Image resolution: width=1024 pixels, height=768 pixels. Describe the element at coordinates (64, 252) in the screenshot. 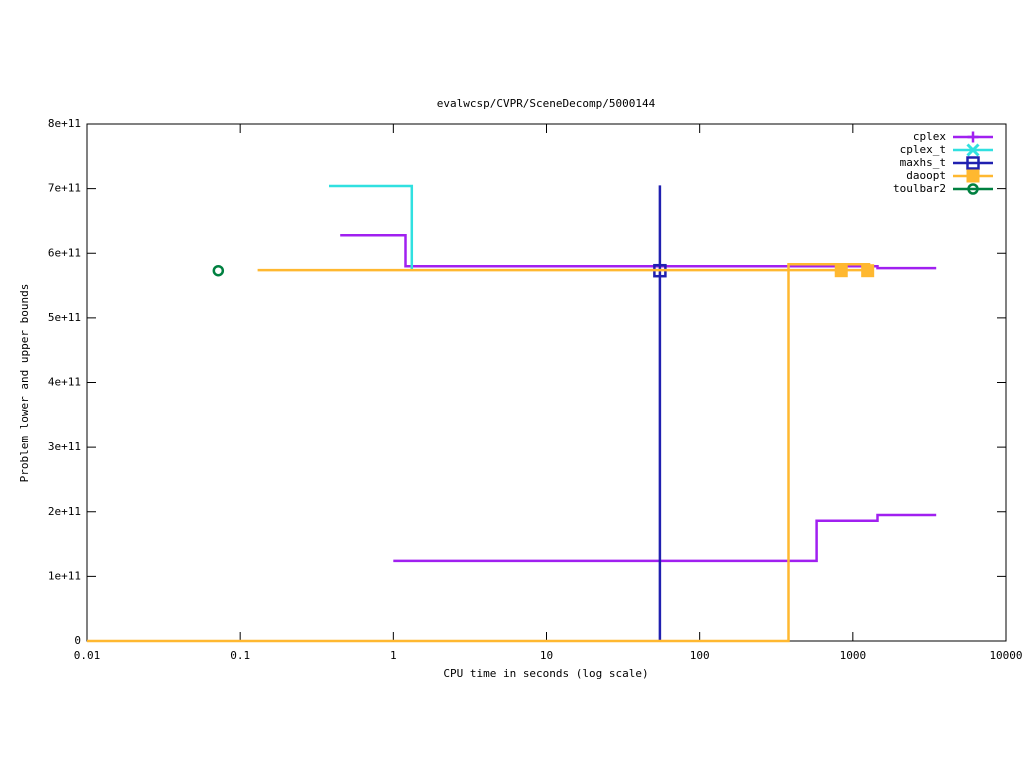

I see `y-tick-label: 6e+11` at that location.